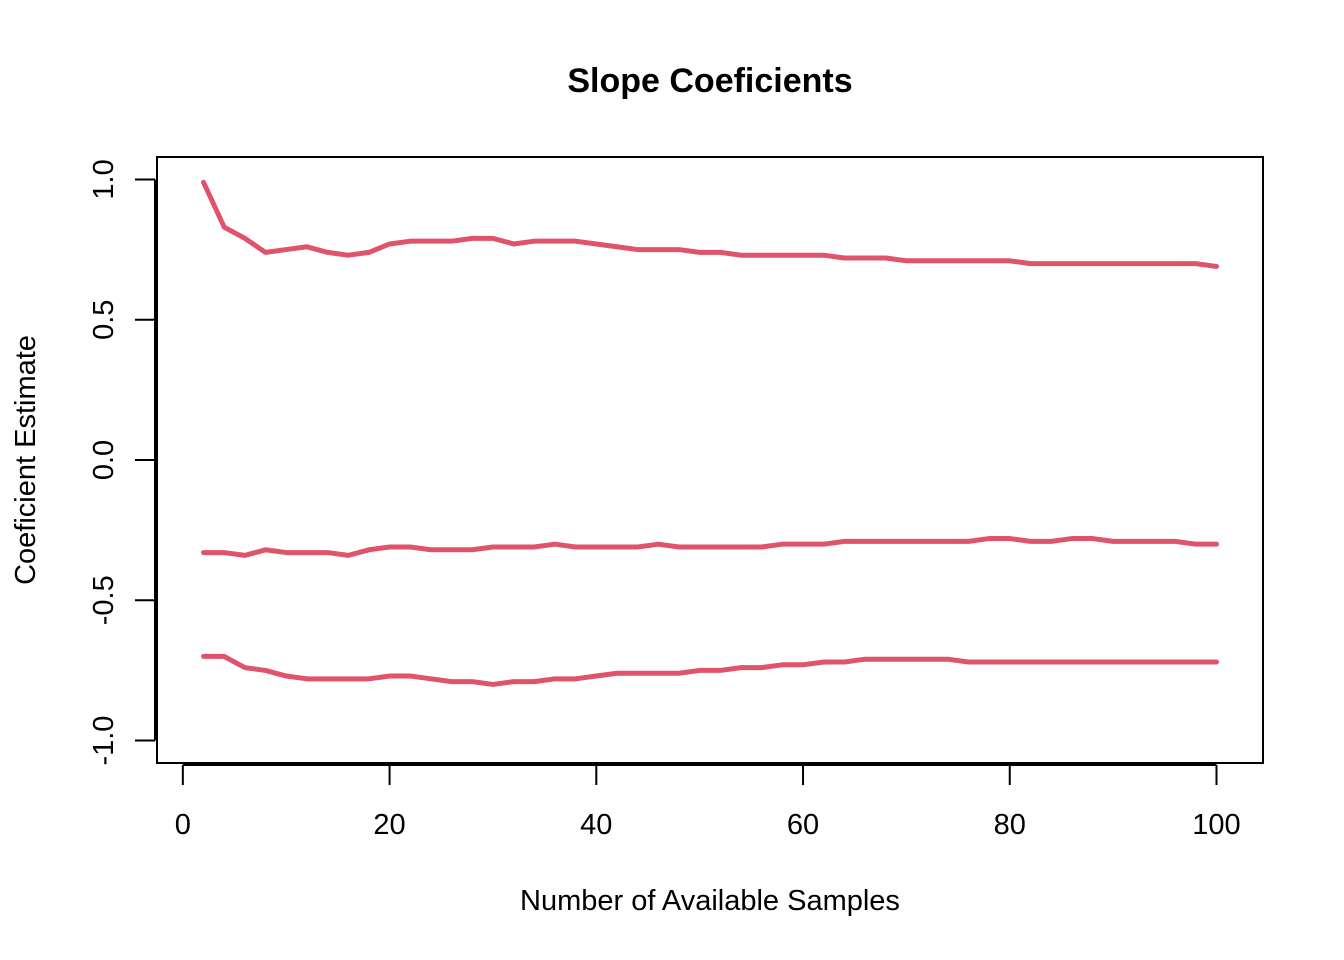 The height and width of the screenshot is (960, 1344). Describe the element at coordinates (104, 460) in the screenshot. I see `y-tick-label: 0.0` at that location.